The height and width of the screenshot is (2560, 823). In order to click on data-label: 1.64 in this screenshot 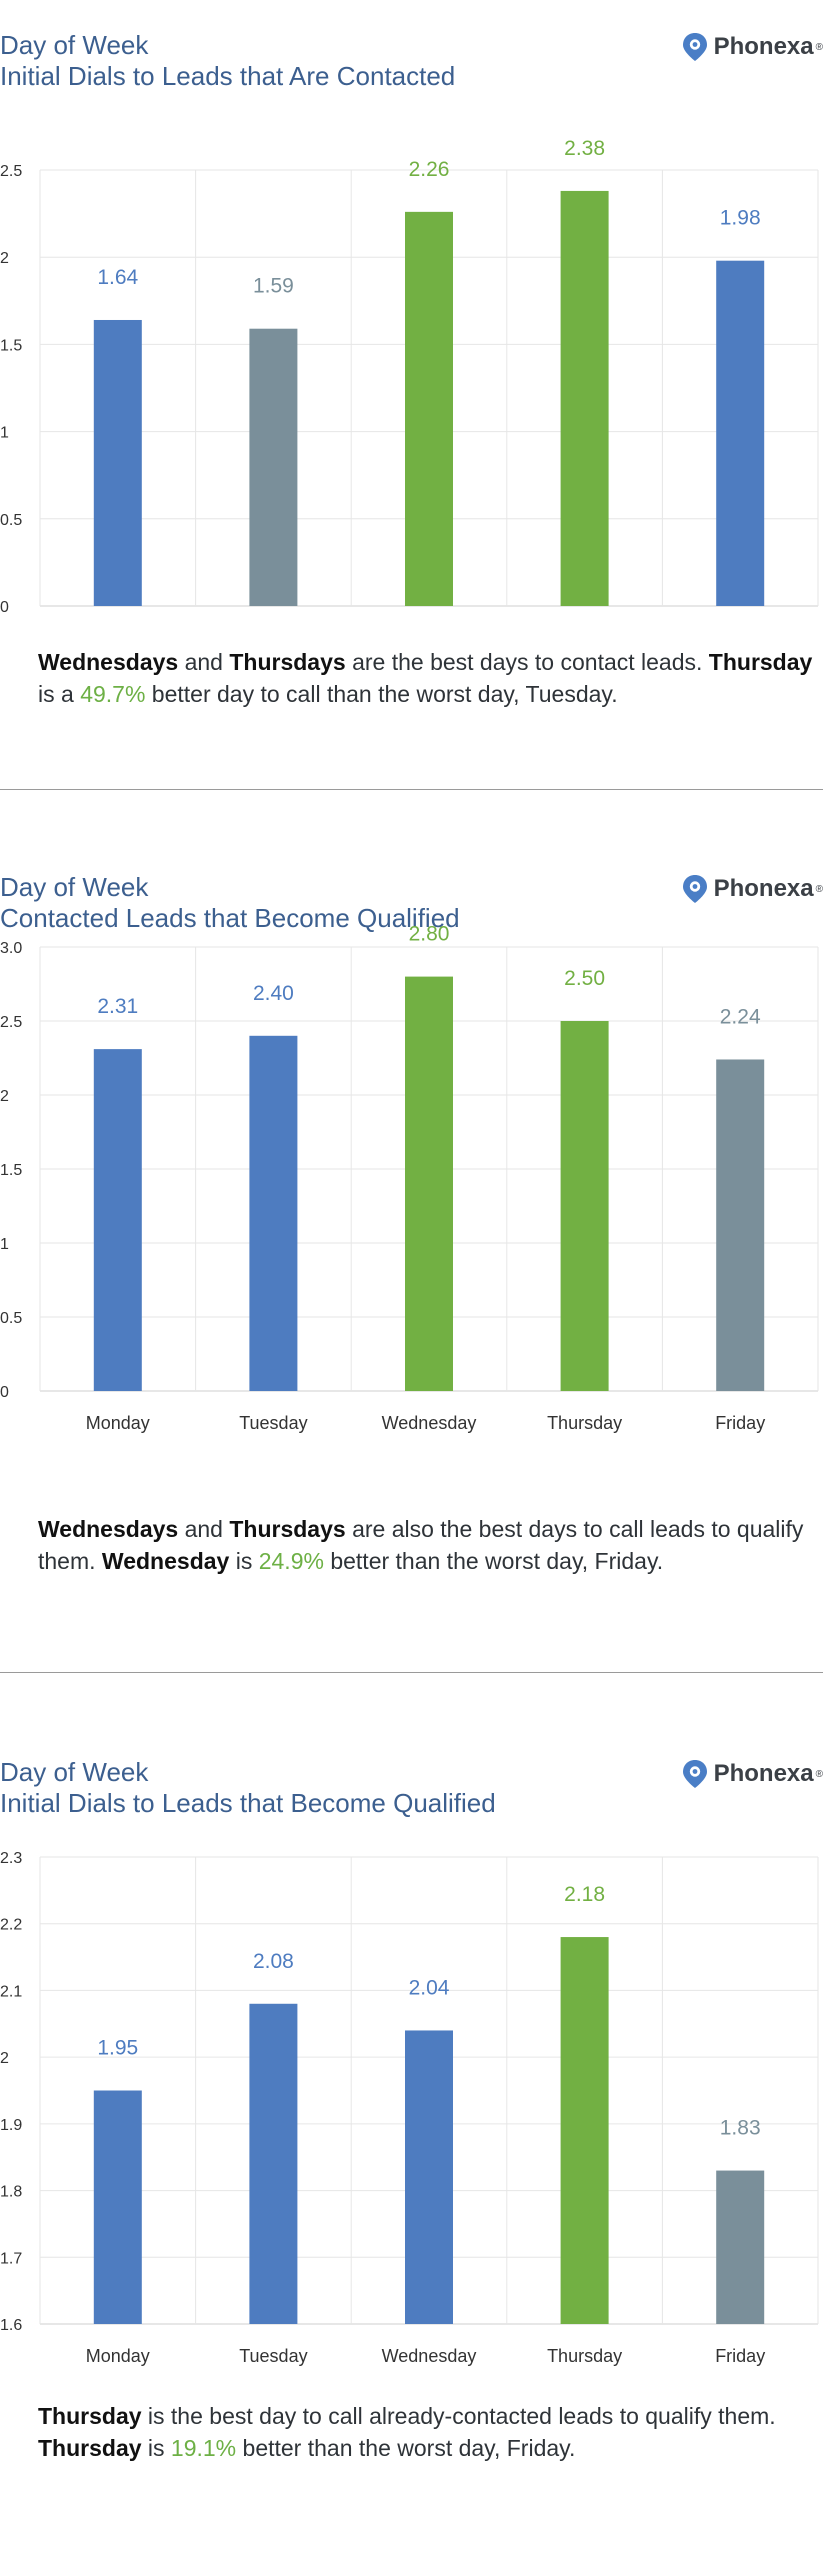, I will do `click(117, 277)`.